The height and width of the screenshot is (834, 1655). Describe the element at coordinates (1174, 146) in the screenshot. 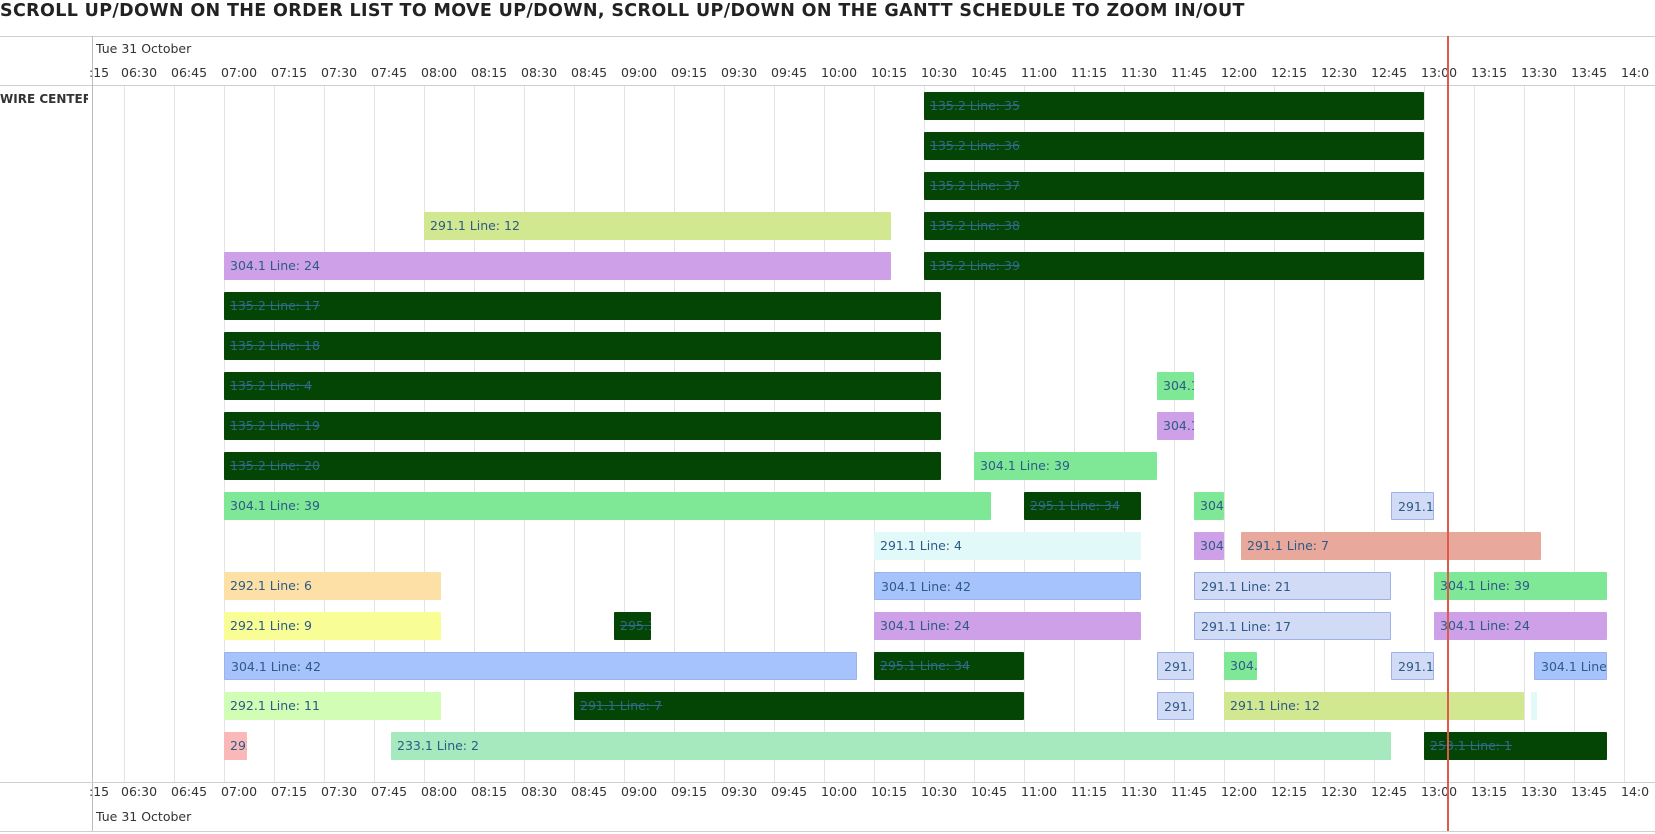

I see `gantt-bar: 135.2 Line: 36` at that location.